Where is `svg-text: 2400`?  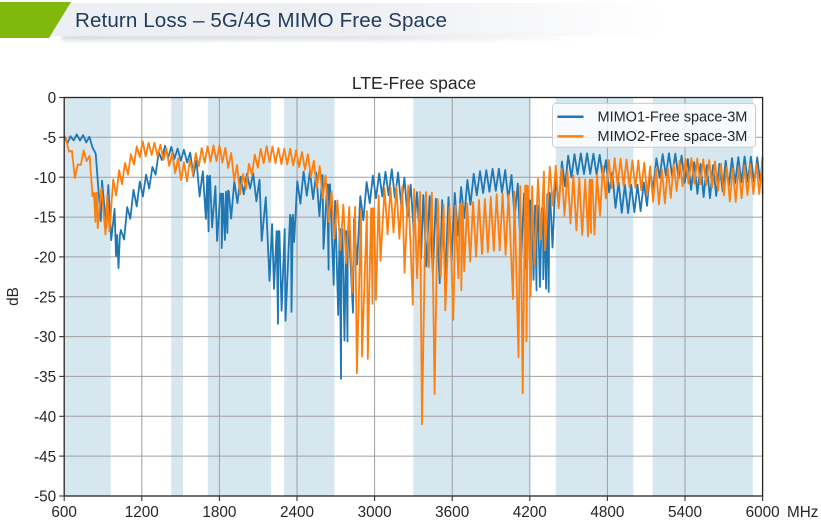 svg-text: 2400 is located at coordinates (297, 512).